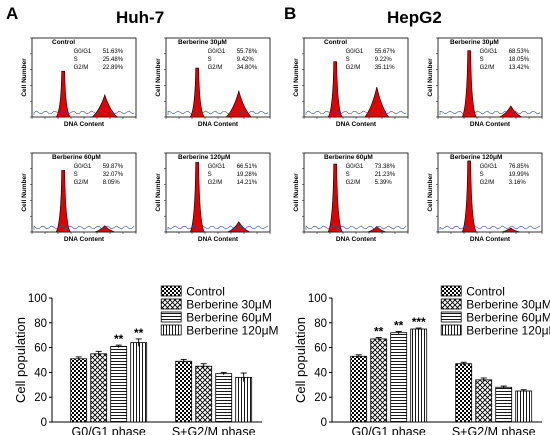  I want to click on phase-value: 19.28%, so click(247, 175).